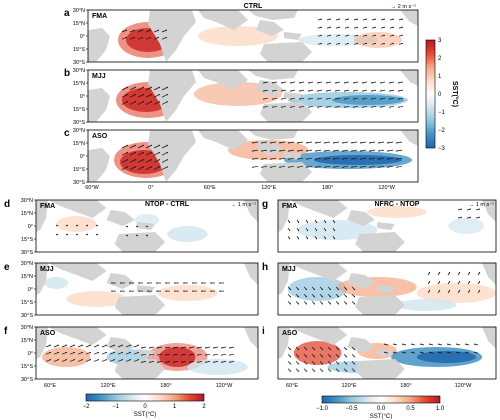 The image size is (500, 420). I want to click on top-colorbar-tick: −1, so click(442, 113).